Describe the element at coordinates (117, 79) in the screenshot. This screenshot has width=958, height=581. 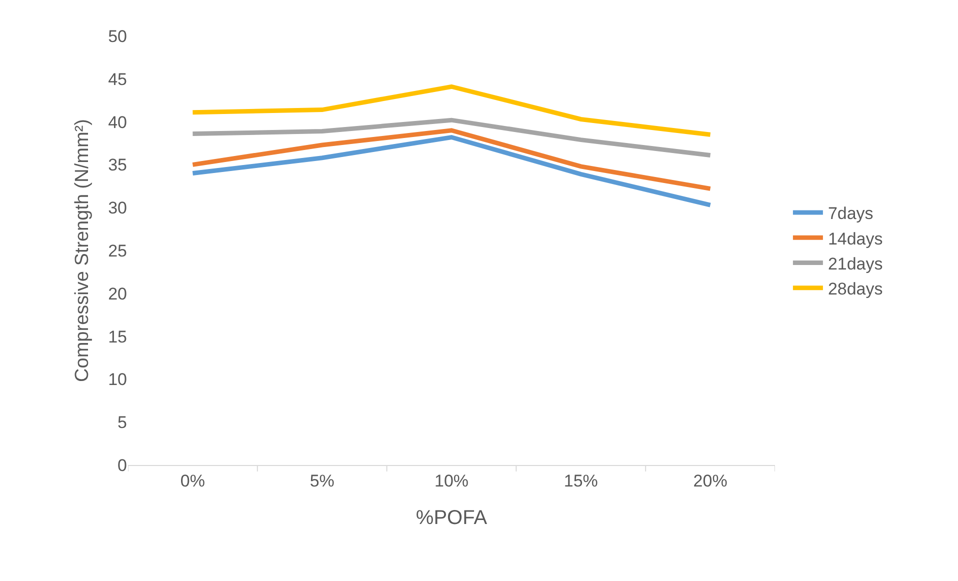
I see `y-tick-label: 45` at that location.